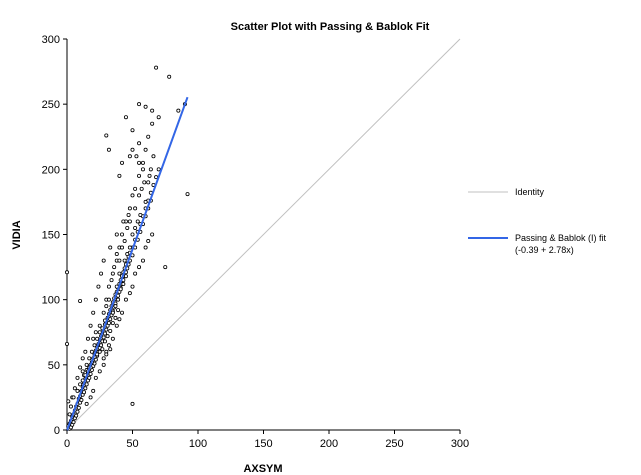 The width and height of the screenshot is (641, 475). What do you see at coordinates (54, 235) in the screenshot?
I see `y-axis-ticks: 0 50 100 150 200 250 300` at bounding box center [54, 235].